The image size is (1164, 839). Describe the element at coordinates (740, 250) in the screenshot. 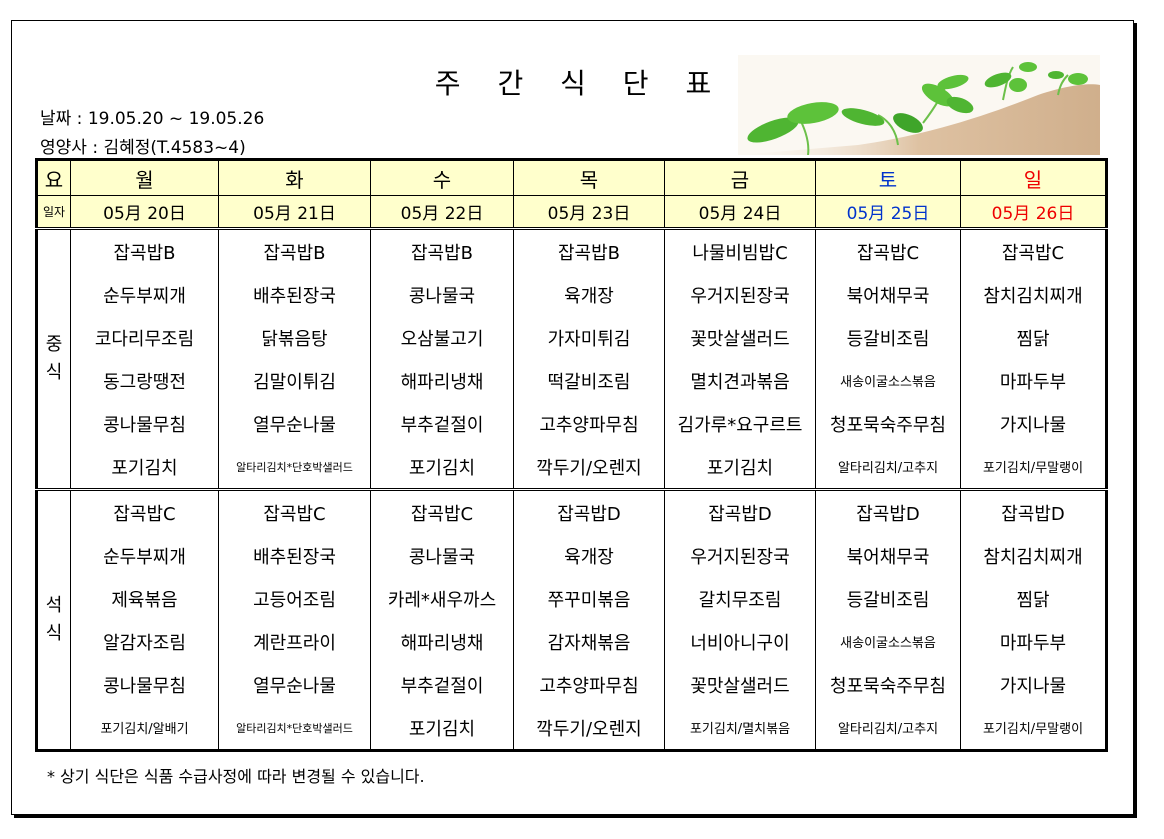

I see `menu-cell: 나물비빔밥C` at that location.